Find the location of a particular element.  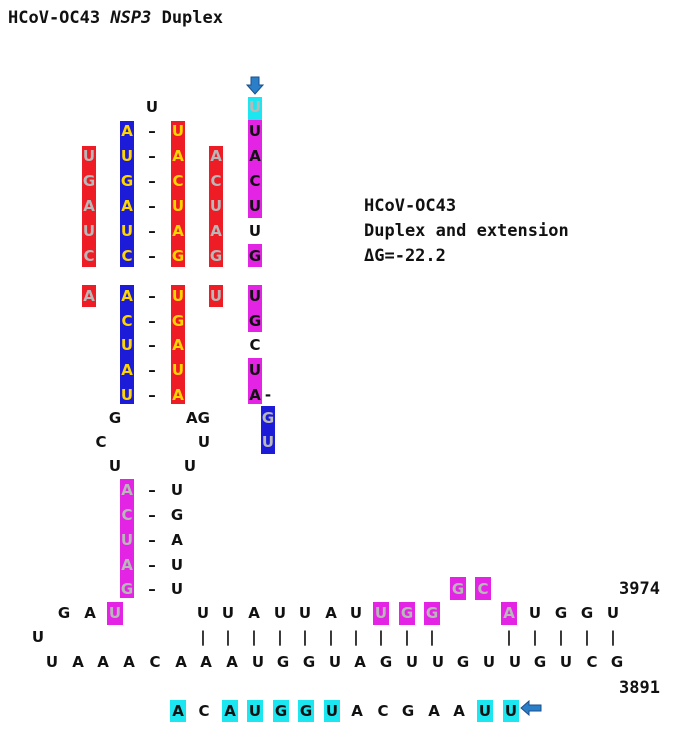

diagram-title: HCoV-OC43 NSP3 Duplex is located at coordinates (115, 18).